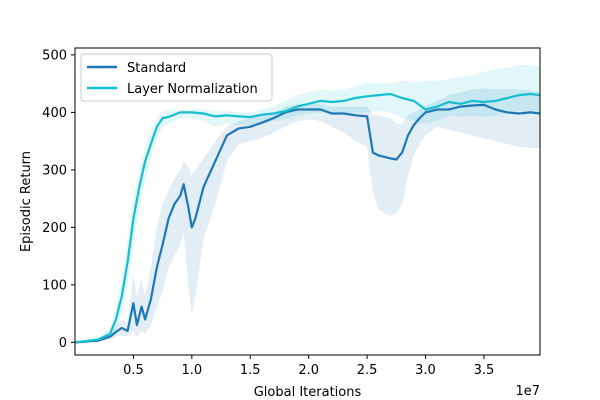 The height and width of the screenshot is (400, 600). Describe the element at coordinates (192, 89) in the screenshot. I see `legend-label-layer-normalization: Layer Normalization` at that location.